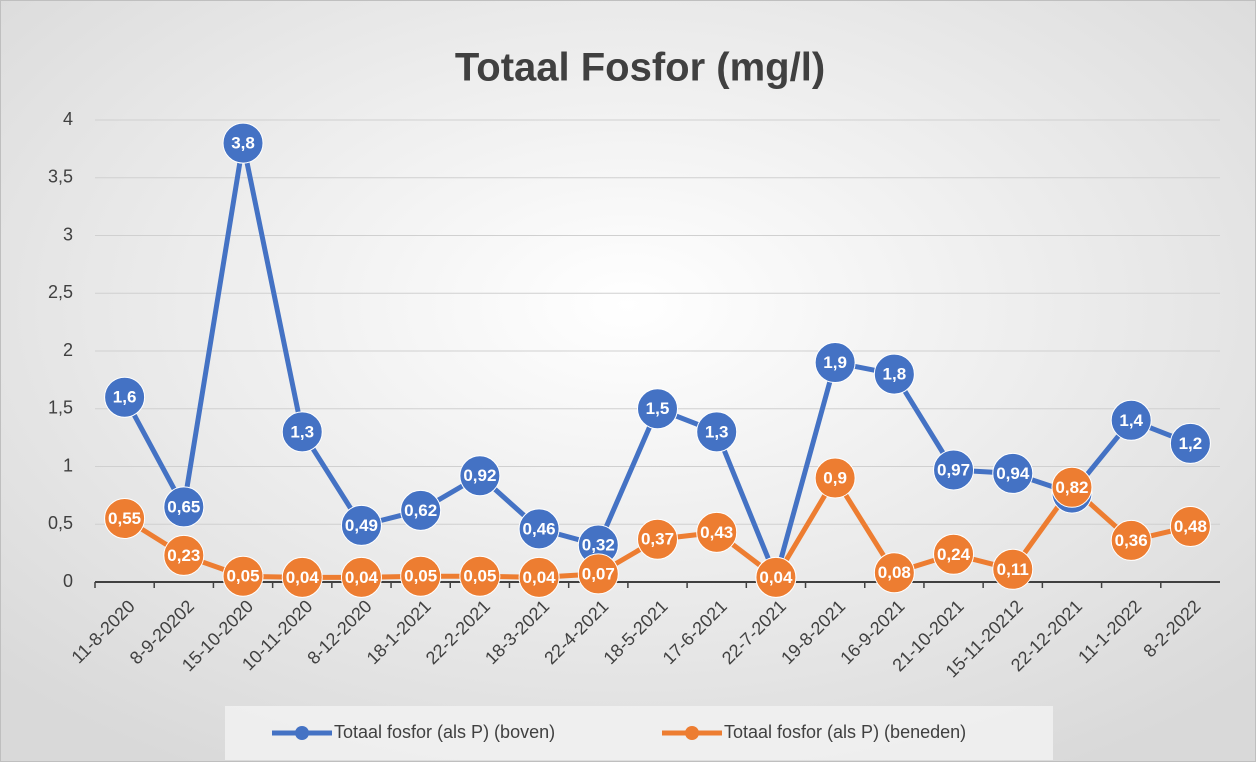 Image resolution: width=1256 pixels, height=762 pixels. Describe the element at coordinates (68, 350) in the screenshot. I see `y-tick-label: 2` at that location.